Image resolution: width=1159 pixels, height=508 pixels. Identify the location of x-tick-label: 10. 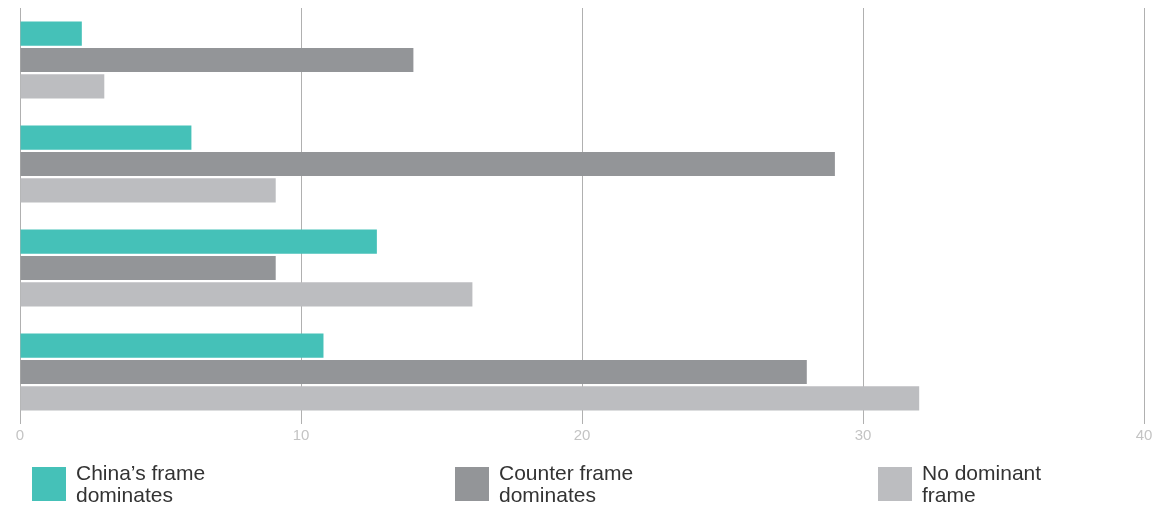
(301, 435).